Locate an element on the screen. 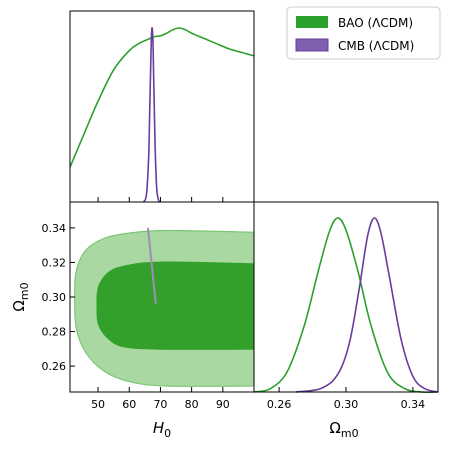 This screenshot has width=449, height=451. joint-x-ticks: 50 60 70 80 90 is located at coordinates (160, 399).